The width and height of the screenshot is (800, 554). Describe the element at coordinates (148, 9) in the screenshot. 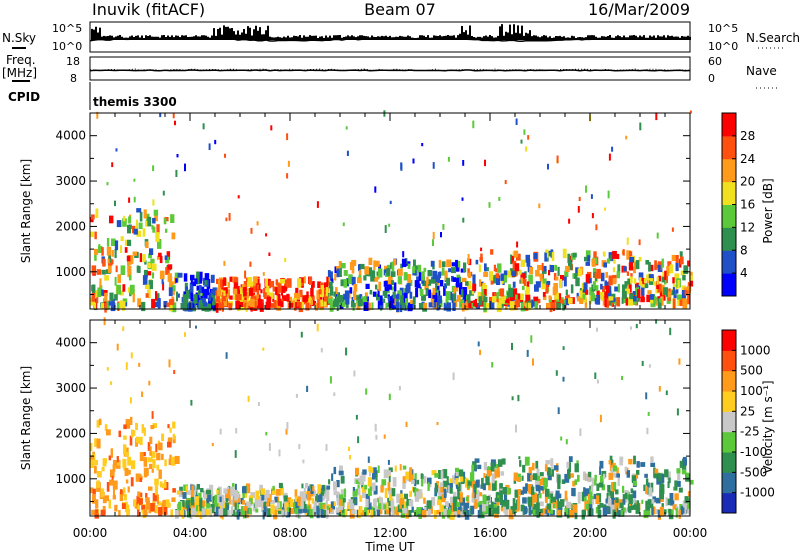

I see `station-title: Inuvik (fitACF)` at that location.